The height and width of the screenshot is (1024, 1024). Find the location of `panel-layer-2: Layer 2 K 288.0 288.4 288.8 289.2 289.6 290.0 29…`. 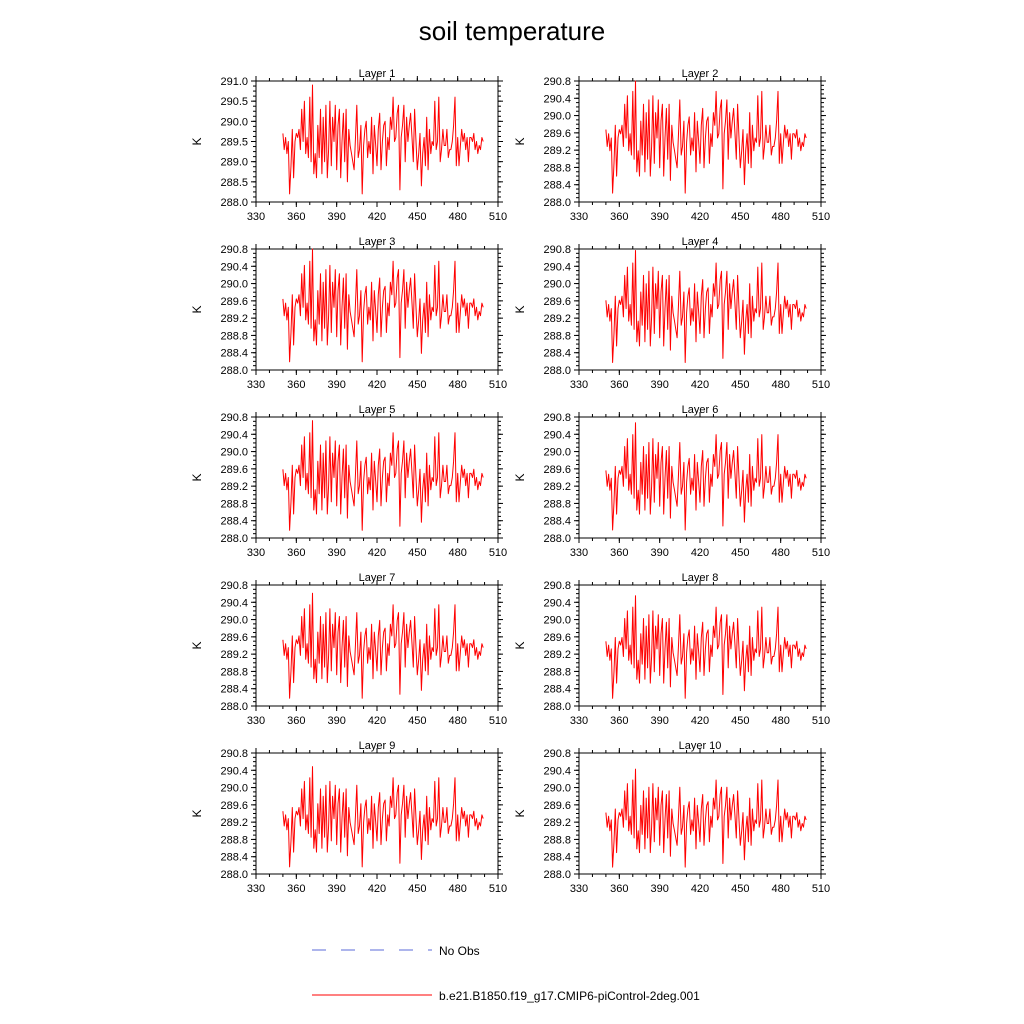

panel-layer-2: Layer 2 K 288.0 288.4 288.8 289.2 289.6 290.0 29… is located at coordinates (671, 145).